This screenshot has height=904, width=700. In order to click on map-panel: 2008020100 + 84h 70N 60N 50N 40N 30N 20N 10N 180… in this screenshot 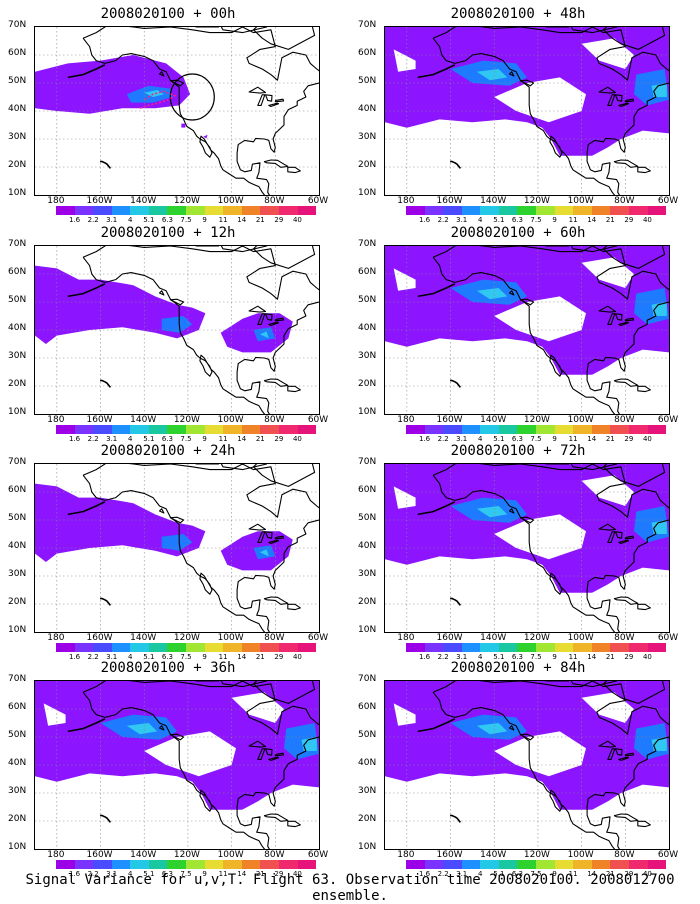, I will do `click(518, 769)`.